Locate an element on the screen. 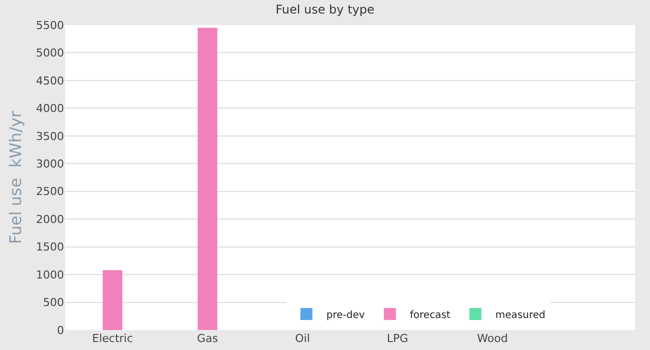 This screenshot has height=350, width=650. y-tick-label: 2500 is located at coordinates (50, 191).